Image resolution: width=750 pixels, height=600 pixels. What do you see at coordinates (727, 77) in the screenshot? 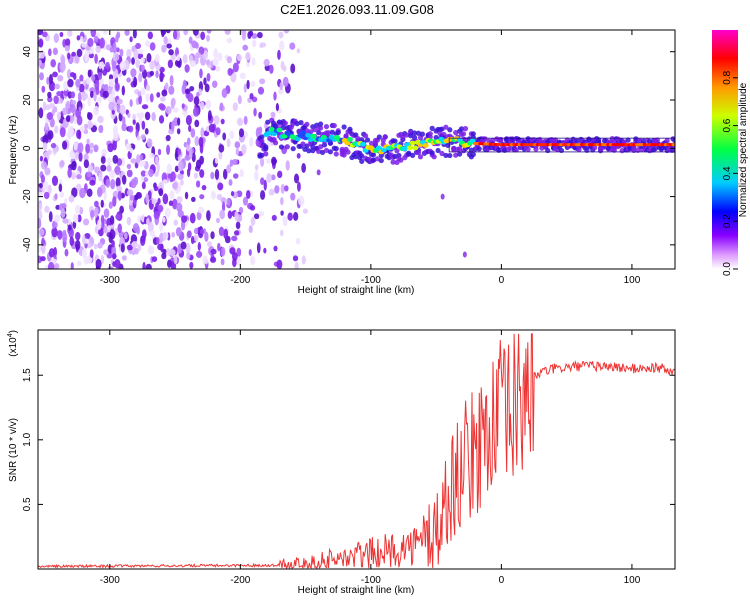
I see `colorbar-tick-label: 0.8` at bounding box center [727, 77].